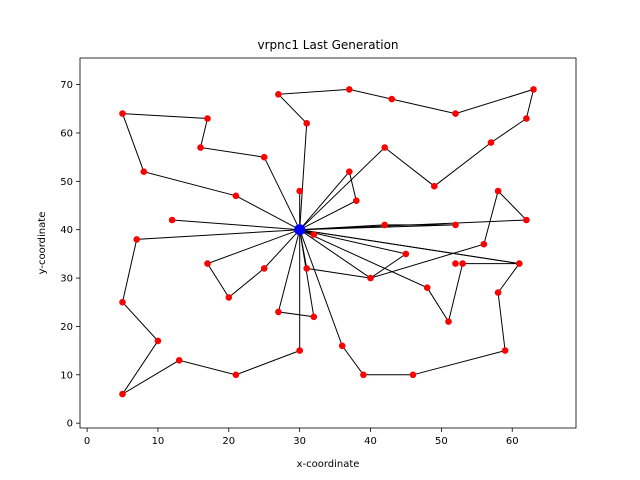  What do you see at coordinates (327, 45) in the screenshot?
I see `chart-title: vrpnc1 Last Generation` at bounding box center [327, 45].